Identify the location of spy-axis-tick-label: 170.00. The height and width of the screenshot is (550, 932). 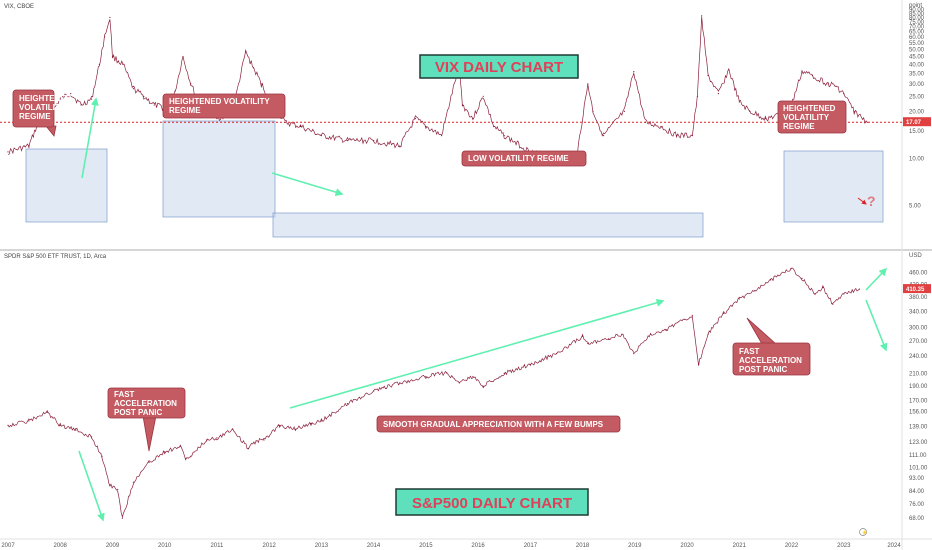
(918, 402).